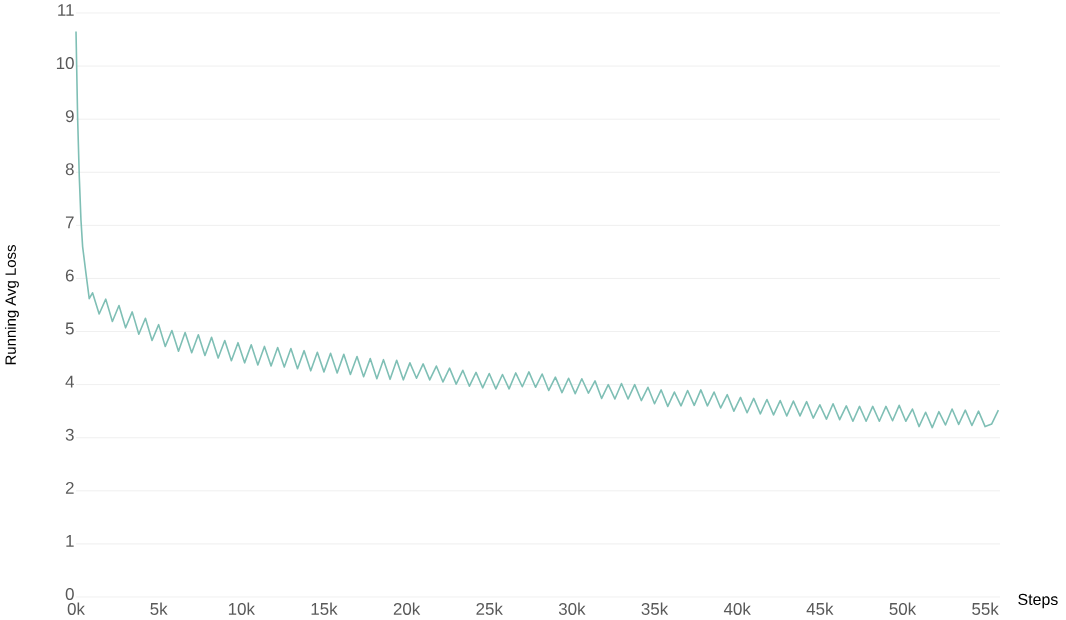 The height and width of the screenshot is (620, 1066). What do you see at coordinates (737, 608) in the screenshot?
I see `x-tick-label: 40k` at bounding box center [737, 608].